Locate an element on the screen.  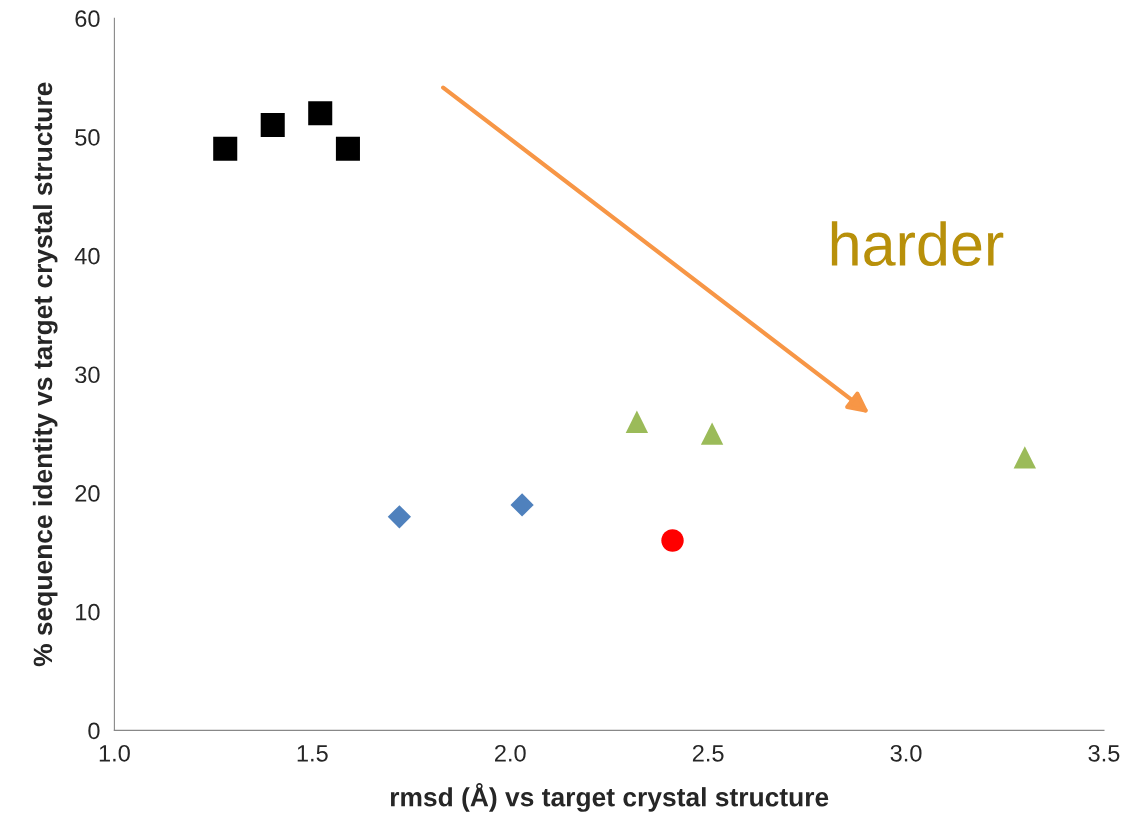
x-tick-label: 2.5 is located at coordinates (708, 753).